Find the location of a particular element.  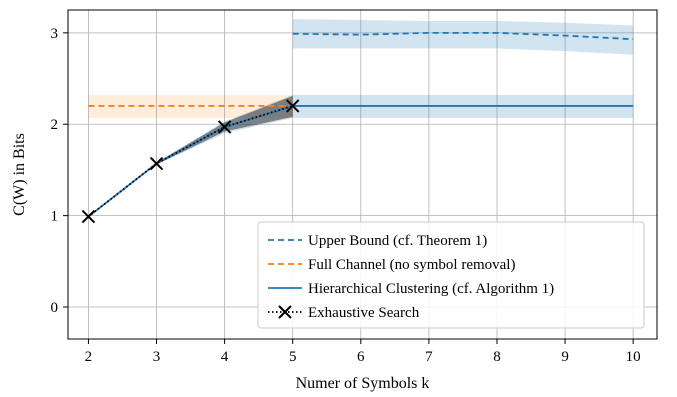

x-tick-label-3: 3 is located at coordinates (157, 357).